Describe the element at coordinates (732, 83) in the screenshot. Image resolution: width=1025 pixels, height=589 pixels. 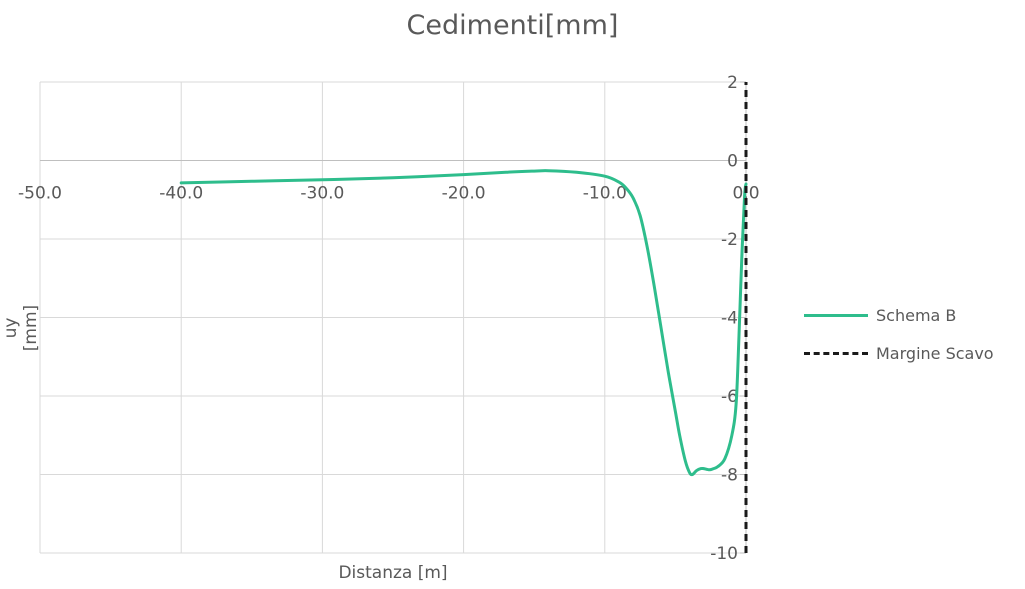
I see `y-tick-label: 2` at that location.